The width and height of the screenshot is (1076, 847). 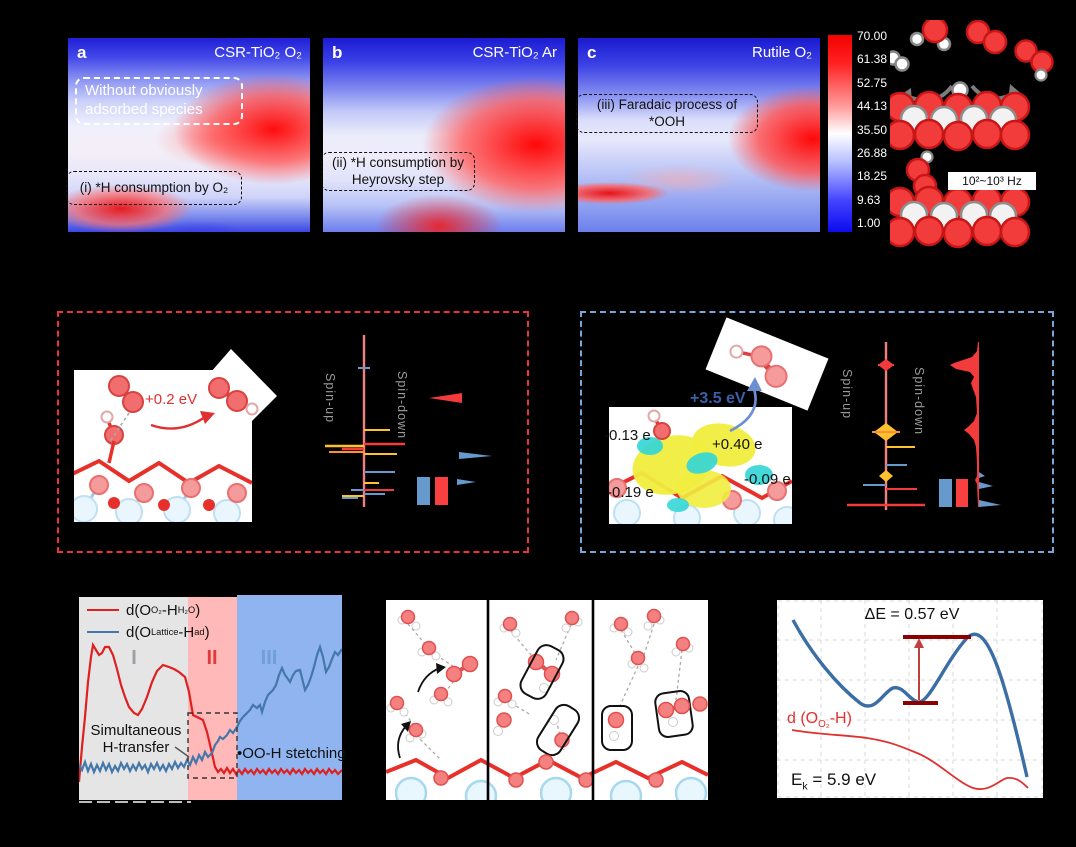 I want to click on energy-profile-panel: ΔE = 0.57 eV d (OO₂-H) Ek = 5.9 eV, so click(x=910, y=699).